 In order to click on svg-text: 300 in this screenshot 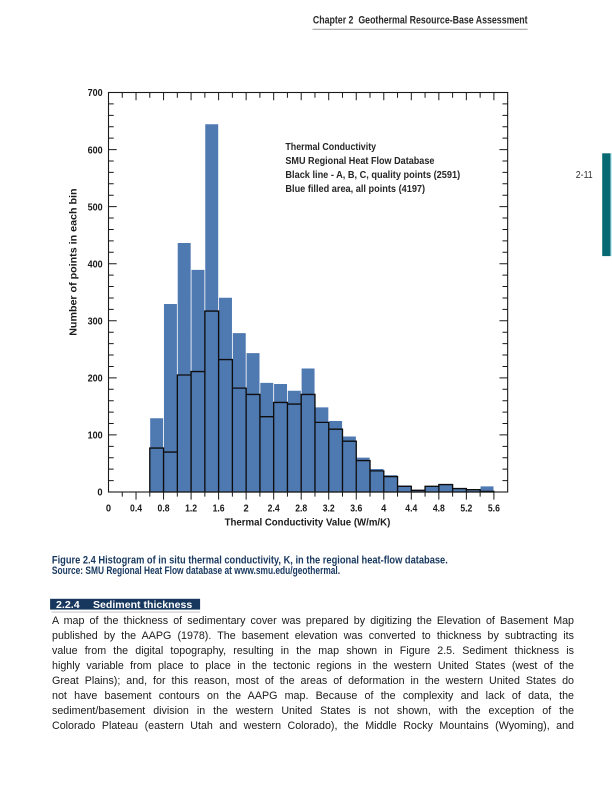, I will do `click(95, 321)`.